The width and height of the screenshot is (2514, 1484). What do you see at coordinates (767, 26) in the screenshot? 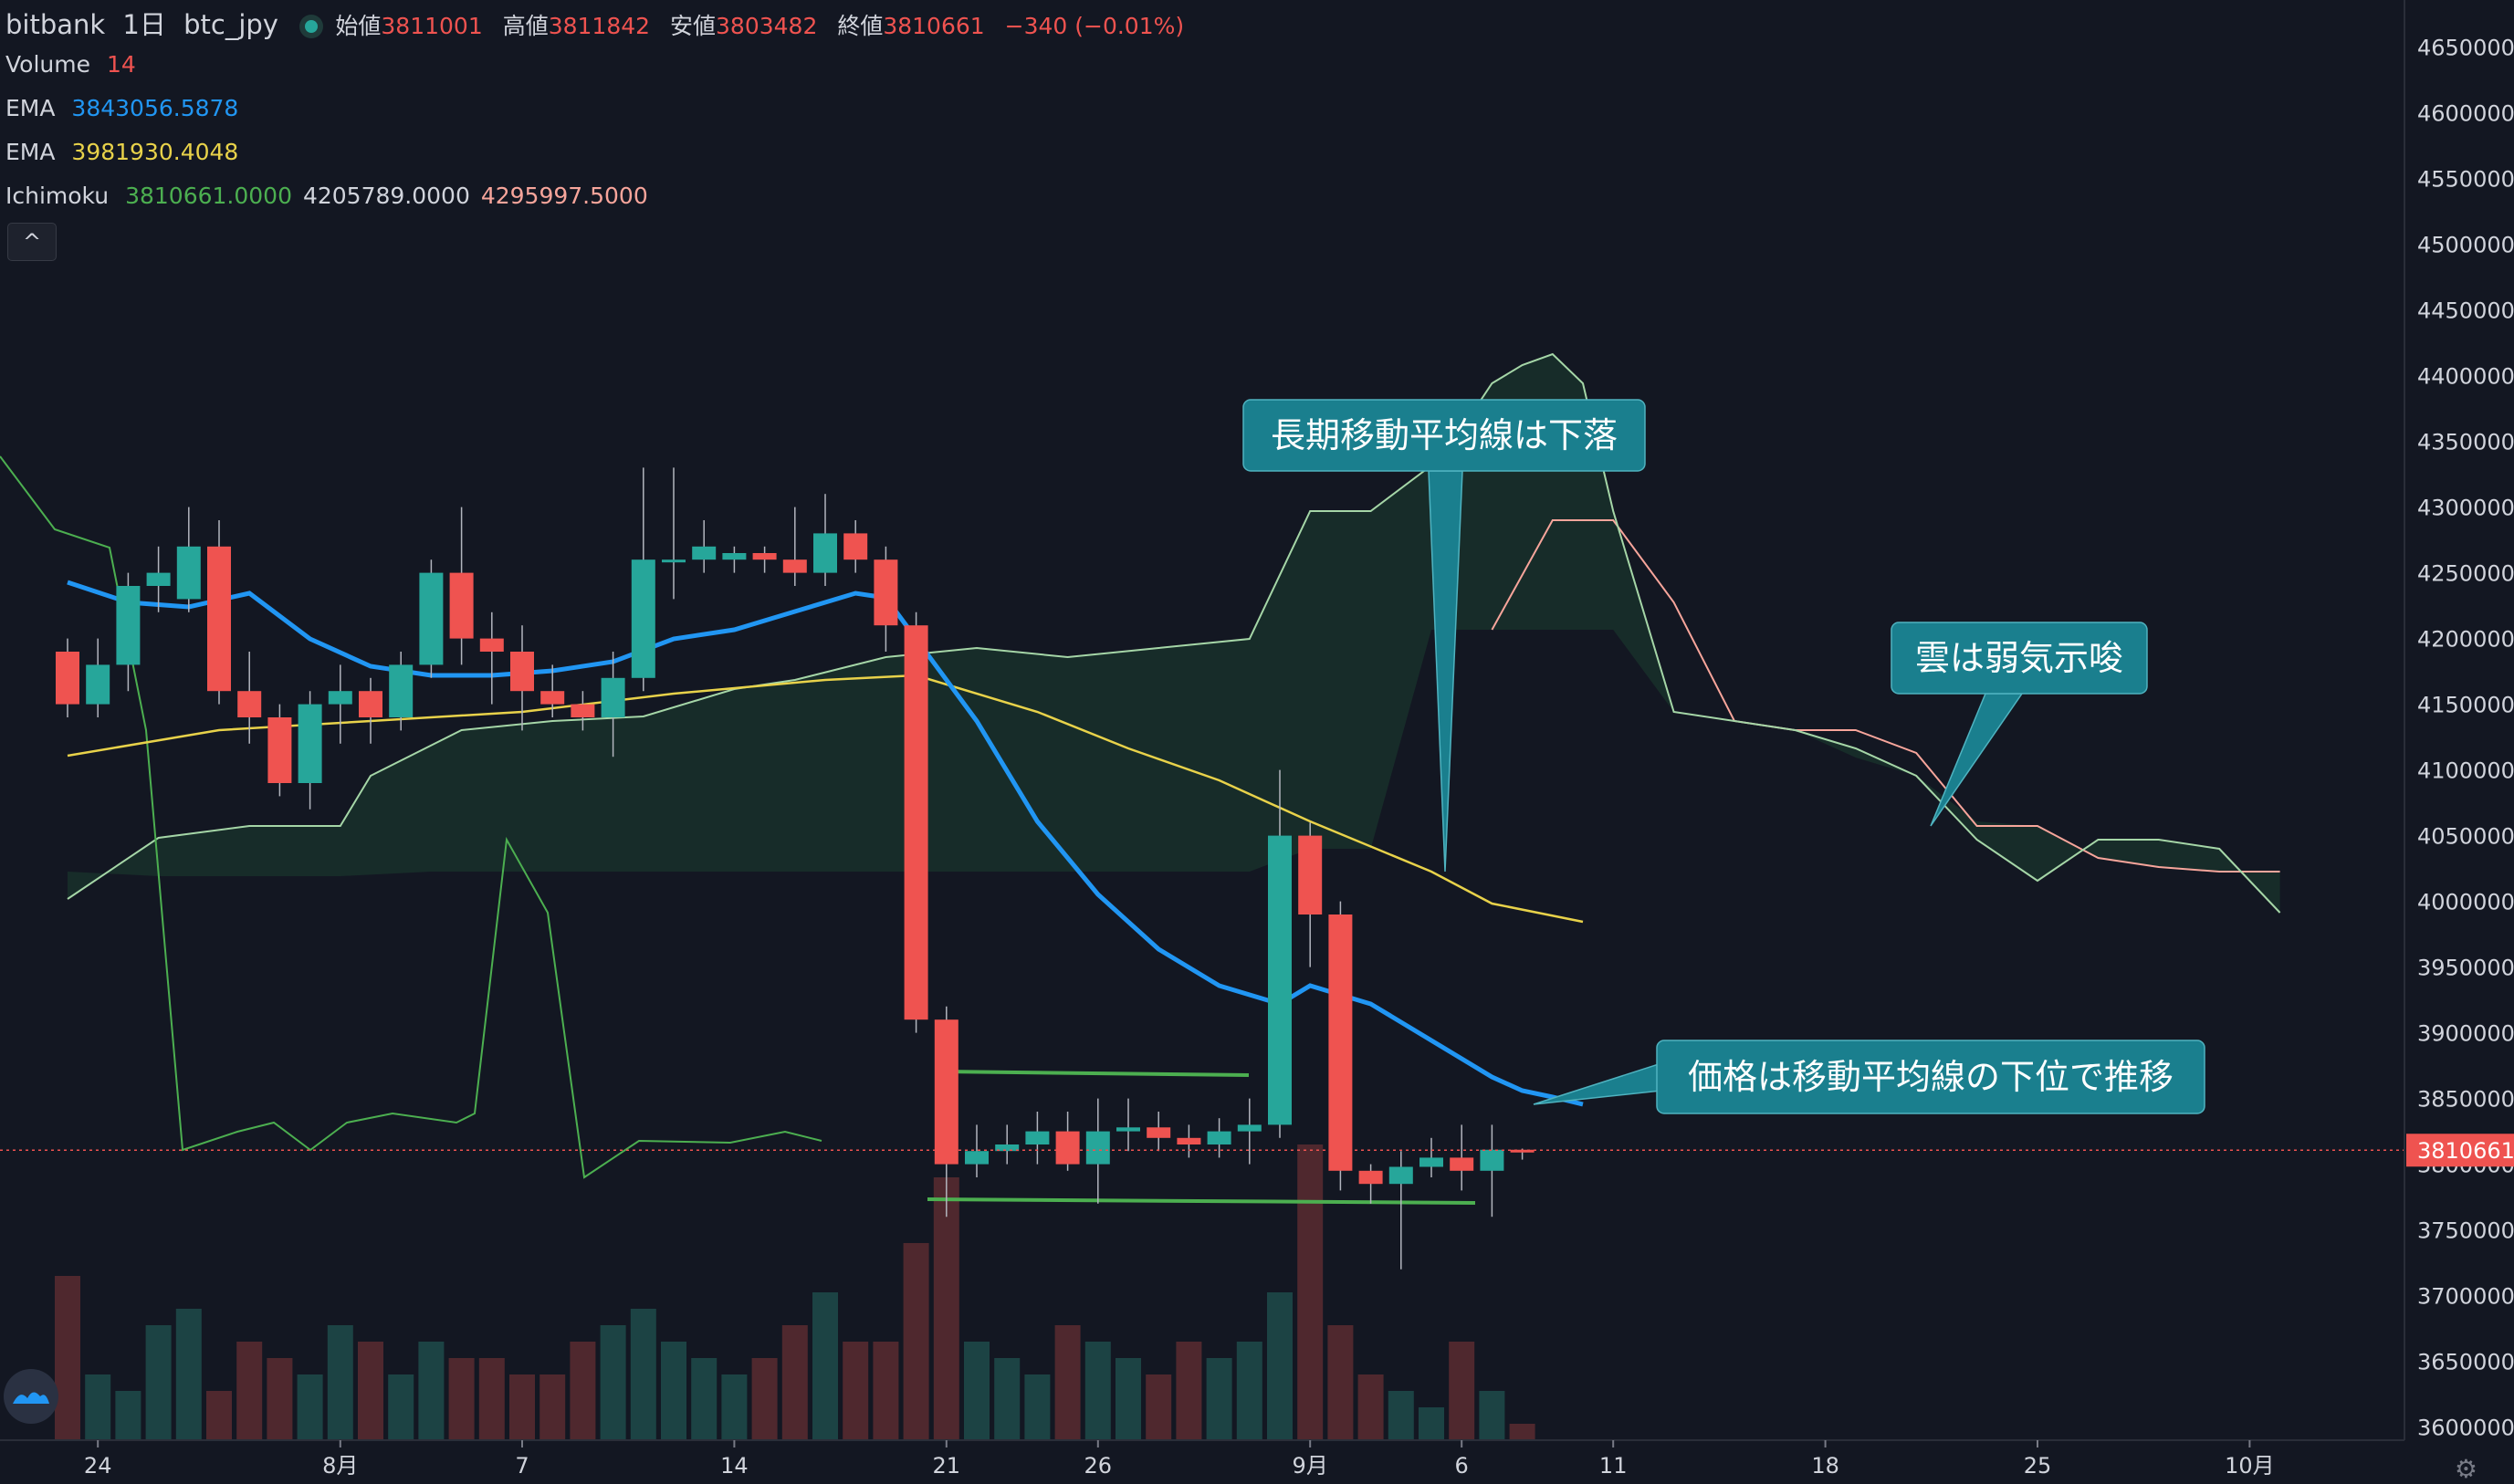
I see `low-value: 3803482` at bounding box center [767, 26].